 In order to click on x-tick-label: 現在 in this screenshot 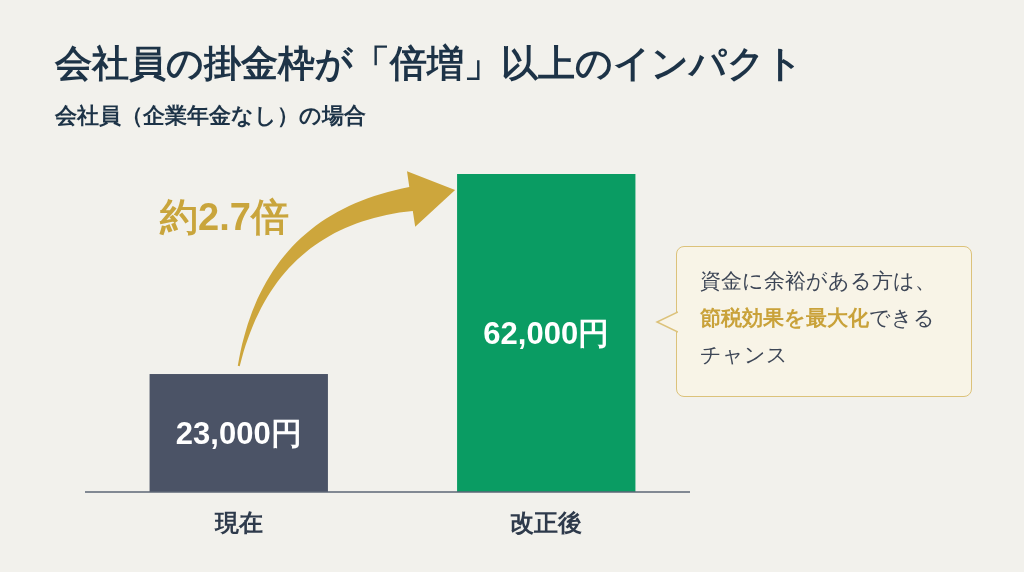, I will do `click(238, 522)`.